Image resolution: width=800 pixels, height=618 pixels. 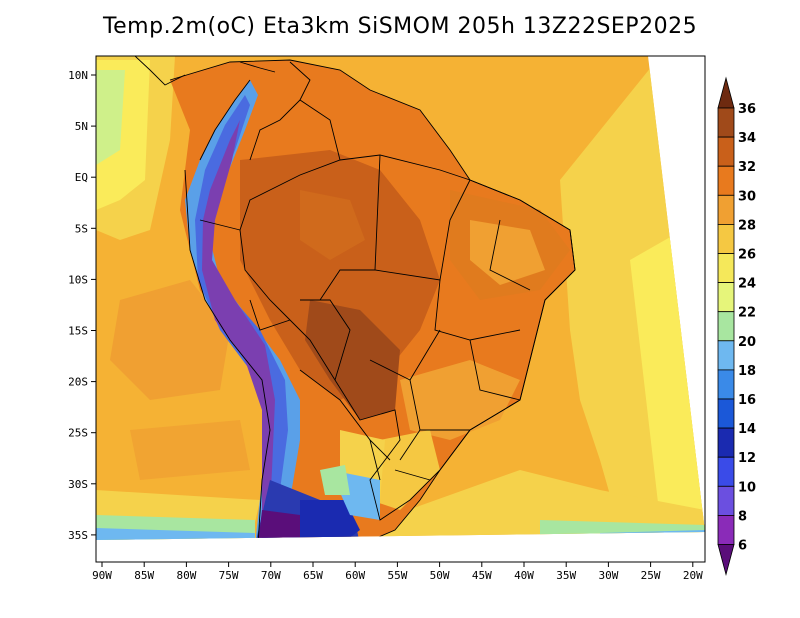 I want to click on lon-tick-label: 85W, so click(x=144, y=575).